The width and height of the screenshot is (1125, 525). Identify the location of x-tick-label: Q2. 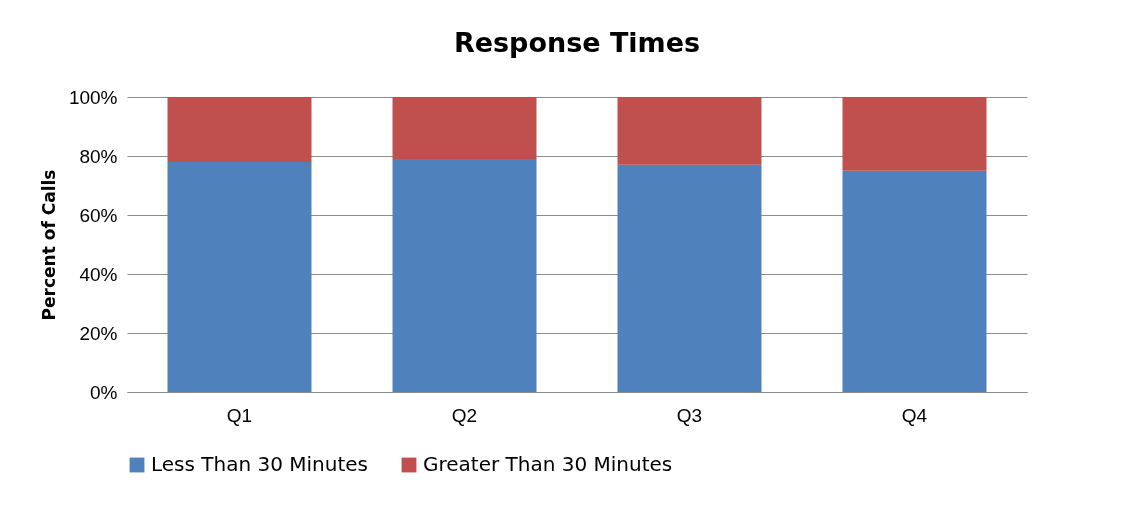
(464, 415).